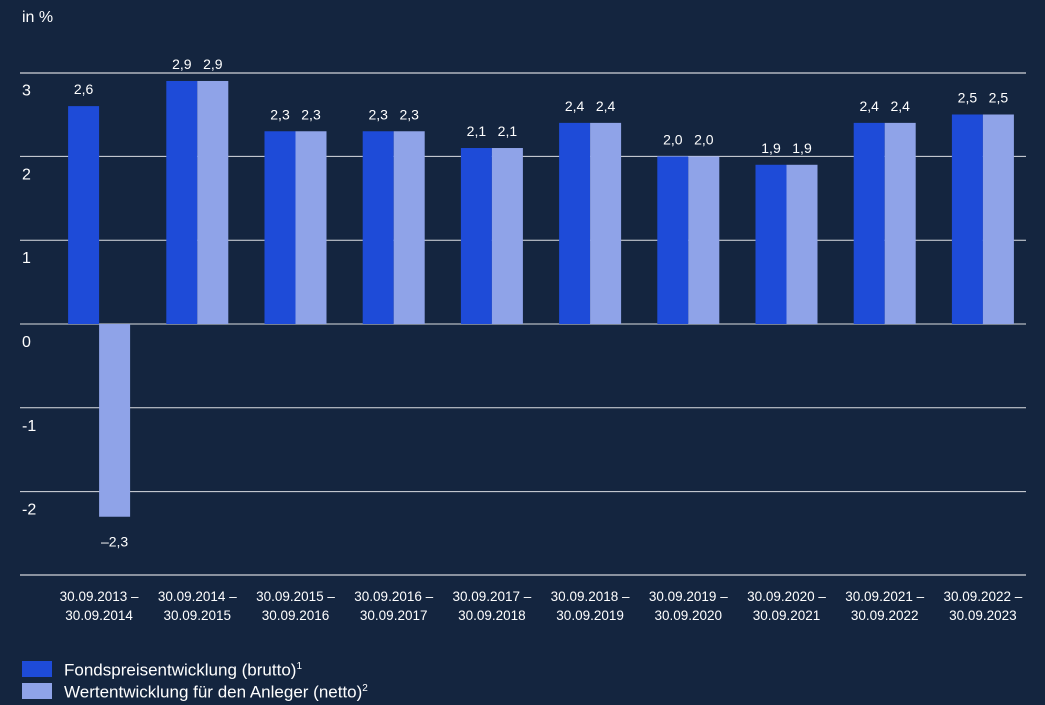  Describe the element at coordinates (37, 669) in the screenshot. I see `legend-swatch-brutto` at that location.